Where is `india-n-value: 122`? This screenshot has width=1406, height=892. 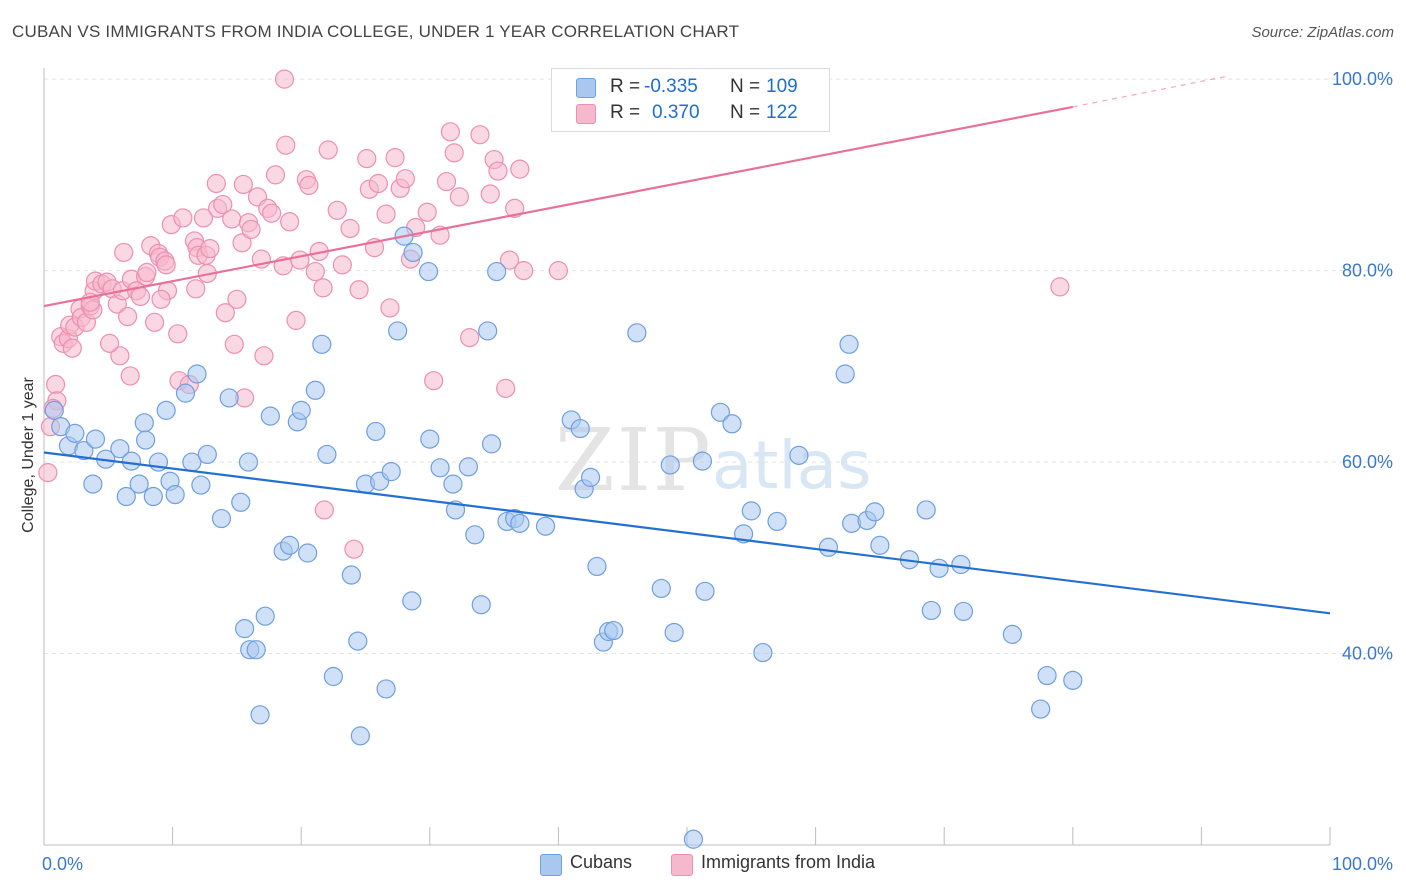
india-n-value: 122 is located at coordinates (782, 112).